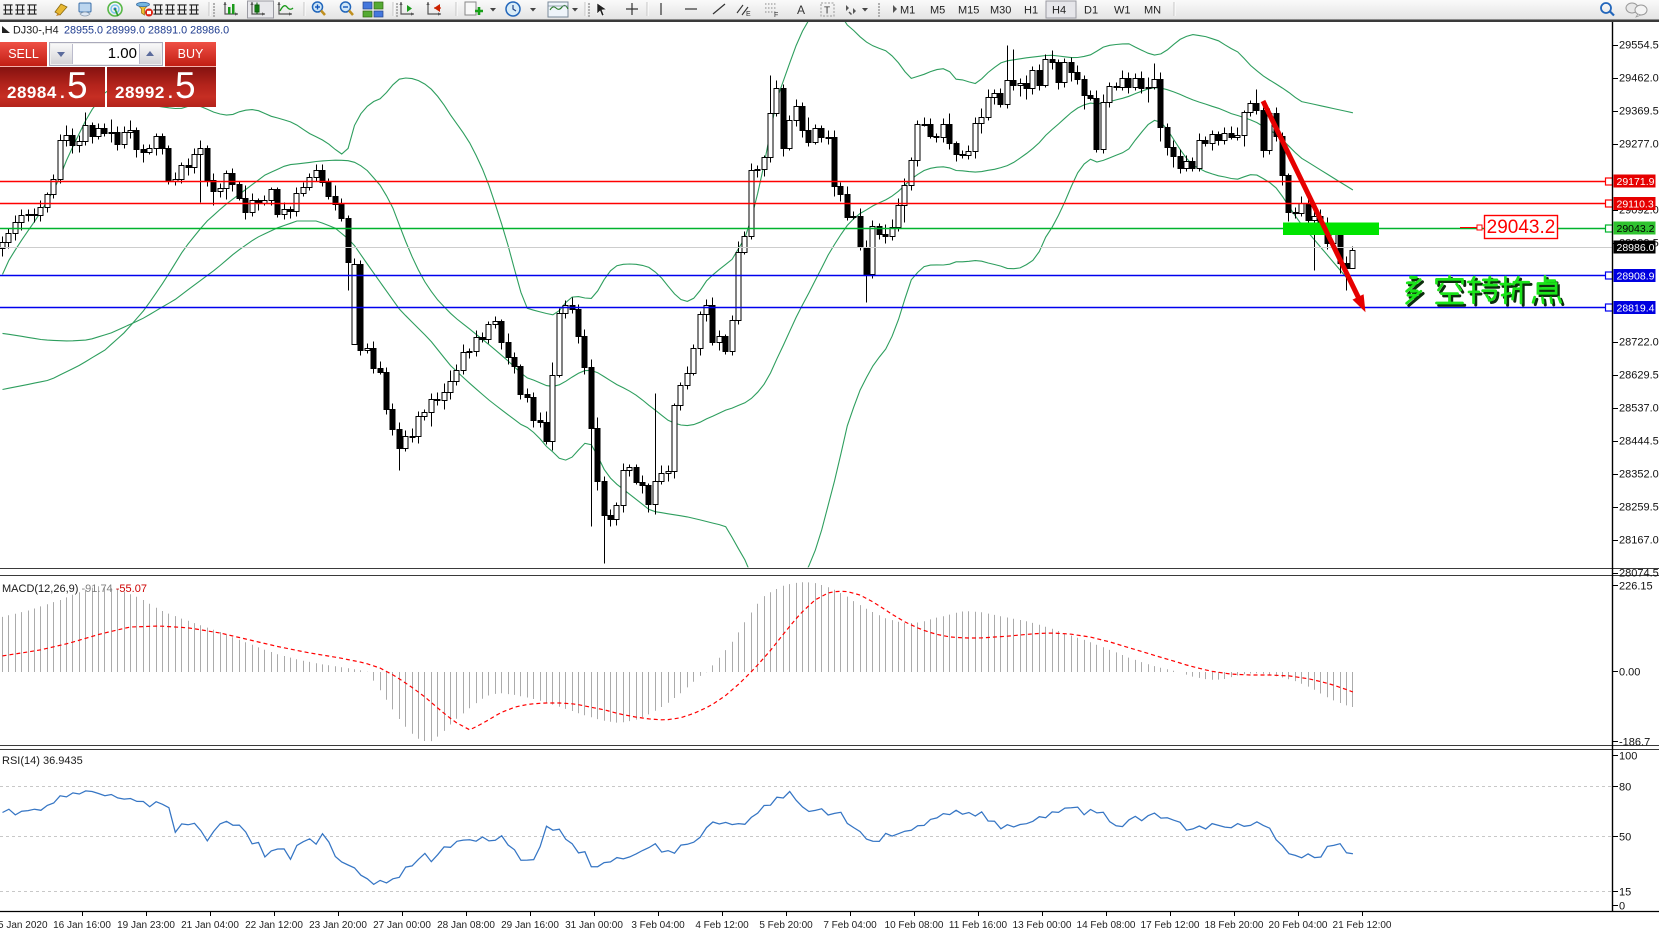 This screenshot has width=1659, height=945. Describe the element at coordinates (466, 925) in the screenshot. I see `svg-text: 28 Jan 08:00` at that location.